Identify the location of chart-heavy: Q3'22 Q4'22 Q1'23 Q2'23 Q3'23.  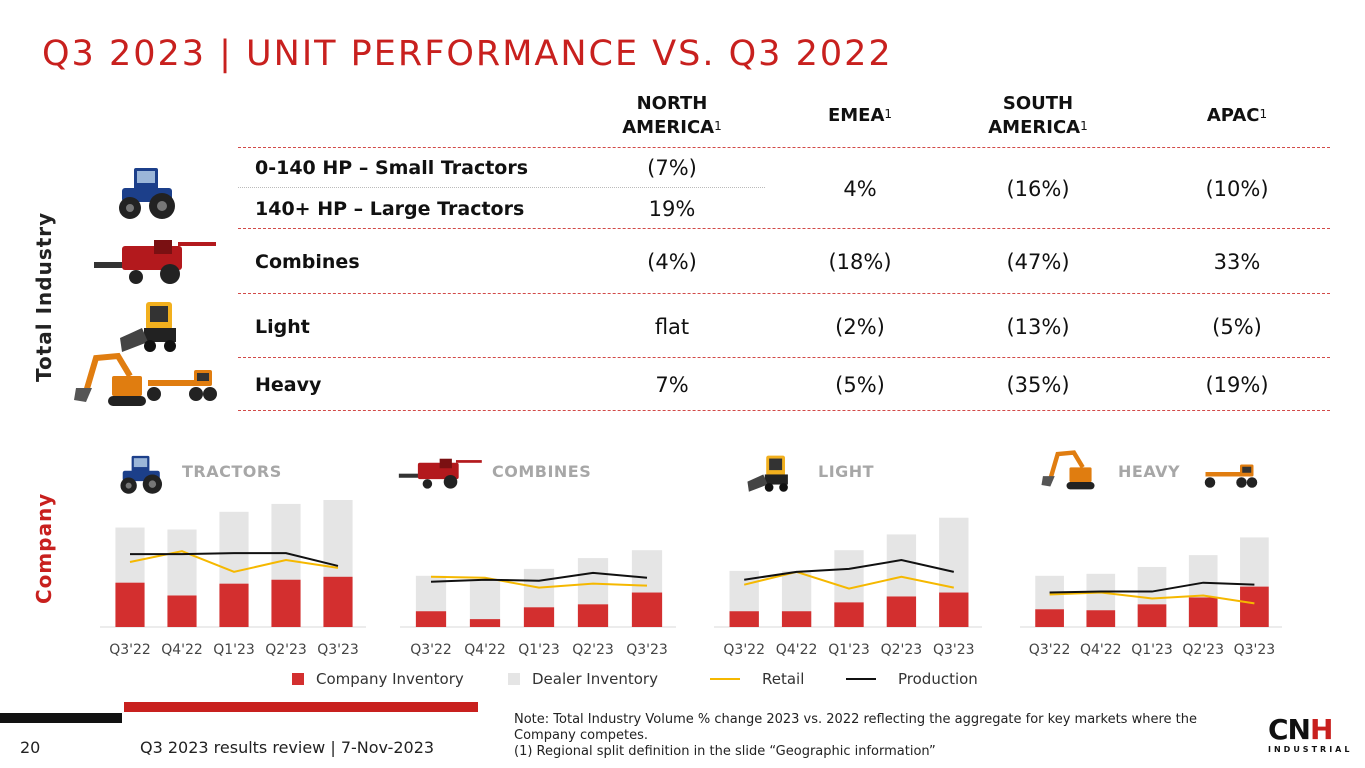
(1151, 597).